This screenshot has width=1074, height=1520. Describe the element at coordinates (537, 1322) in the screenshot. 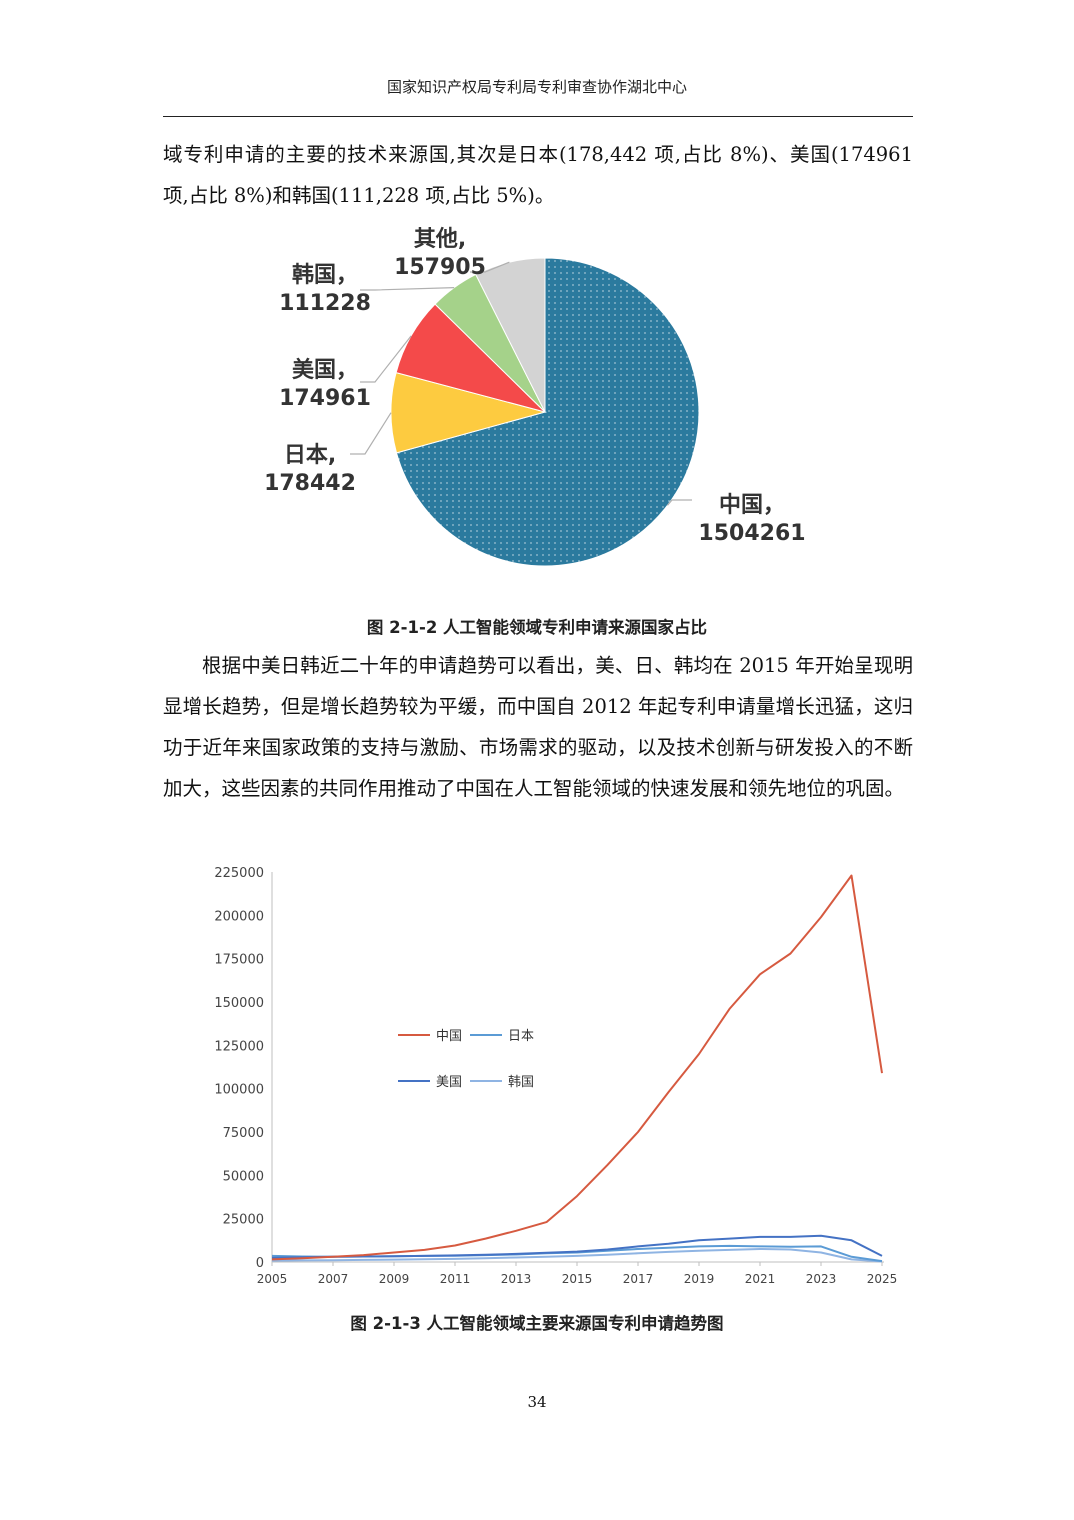

I see `figure-2-caption: 图 2-1-3 人工智能领域主要来源国专利申请趋势图` at that location.